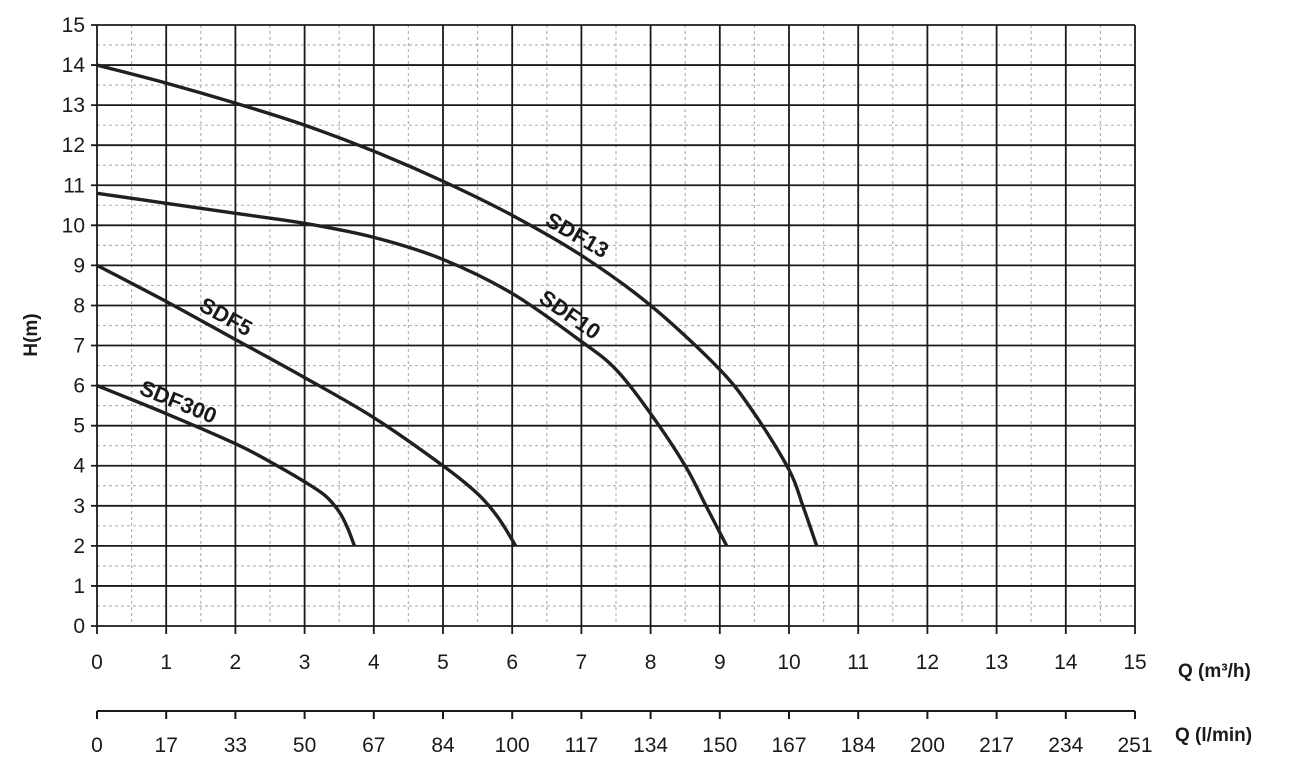  I want to click on x2-axis-title: Q (l/min), so click(1213, 735).